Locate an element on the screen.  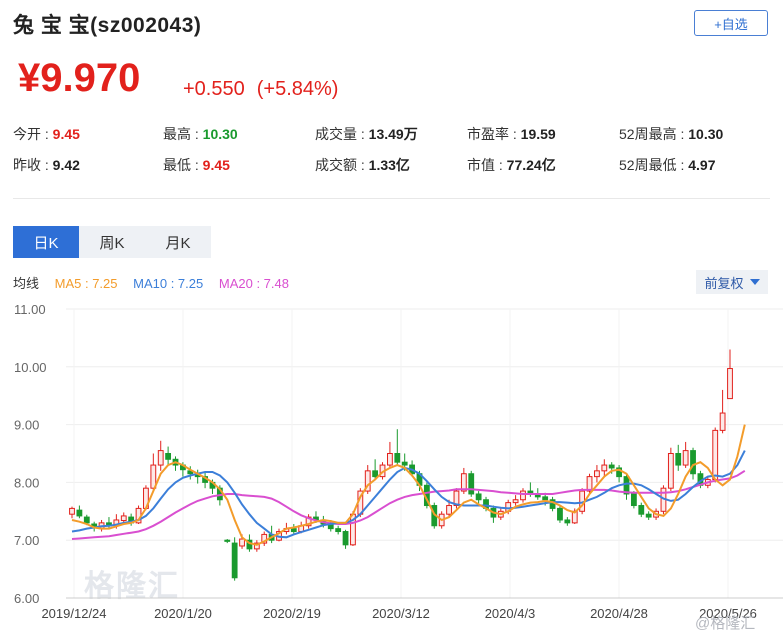
stat-high: 最高 : 10.30 is located at coordinates (200, 134).